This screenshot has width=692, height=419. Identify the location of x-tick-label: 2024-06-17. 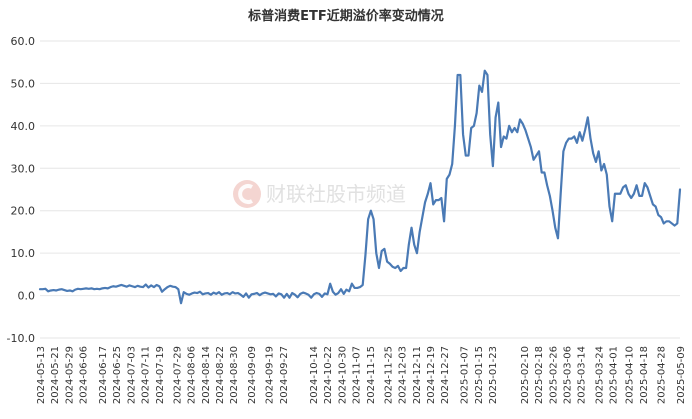
(103, 375).